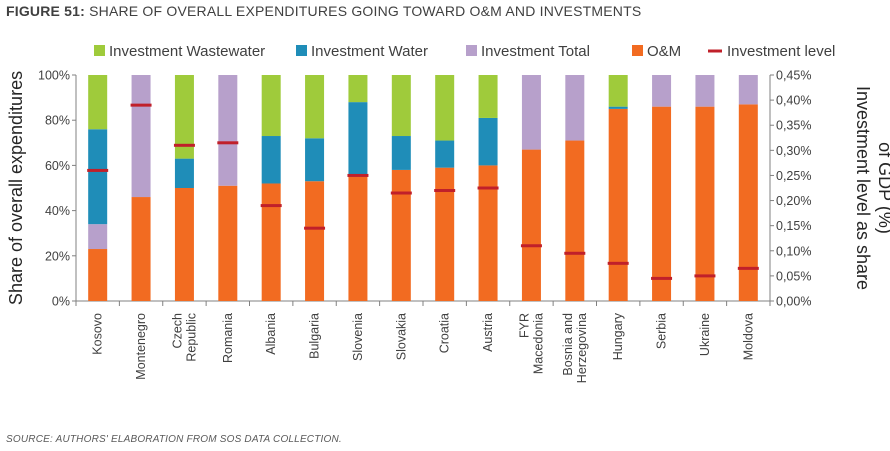  Describe the element at coordinates (662, 331) in the screenshot. I see `x-tick-label: Serbia` at that location.